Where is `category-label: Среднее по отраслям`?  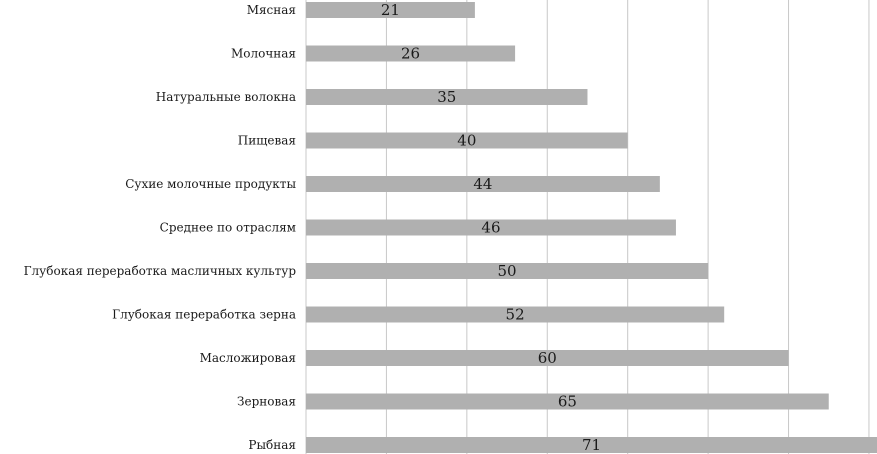
category-label: Среднее по отраслям is located at coordinates (228, 228).